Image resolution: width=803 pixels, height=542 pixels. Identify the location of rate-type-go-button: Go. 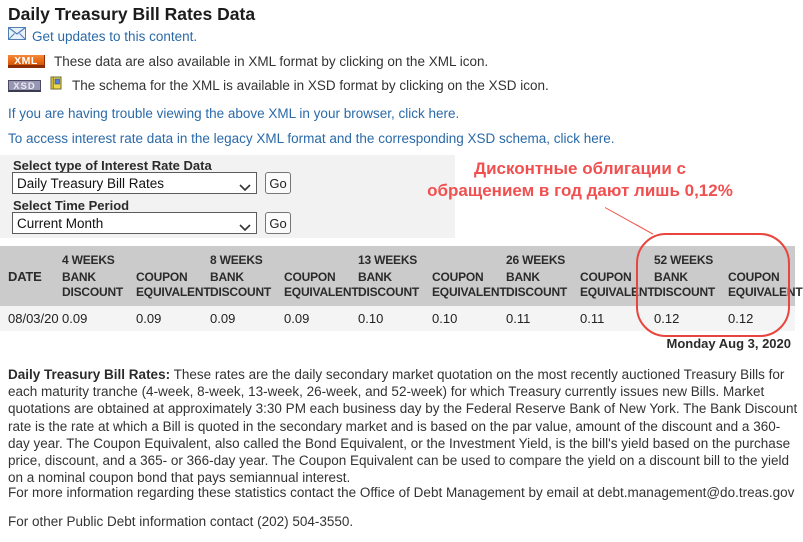
(278, 183).